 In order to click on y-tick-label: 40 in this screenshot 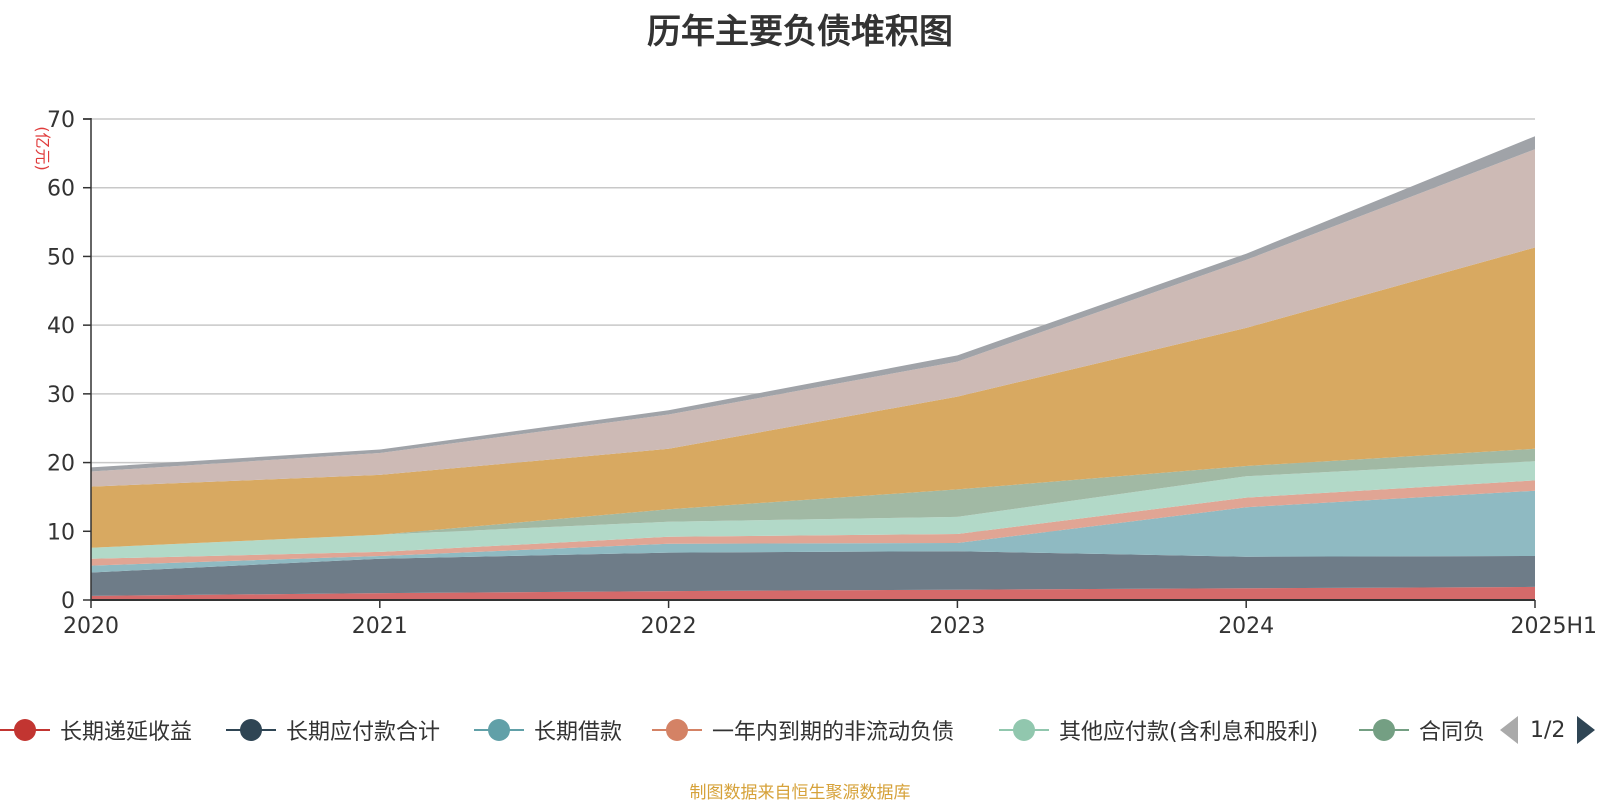, I will do `click(61, 326)`.